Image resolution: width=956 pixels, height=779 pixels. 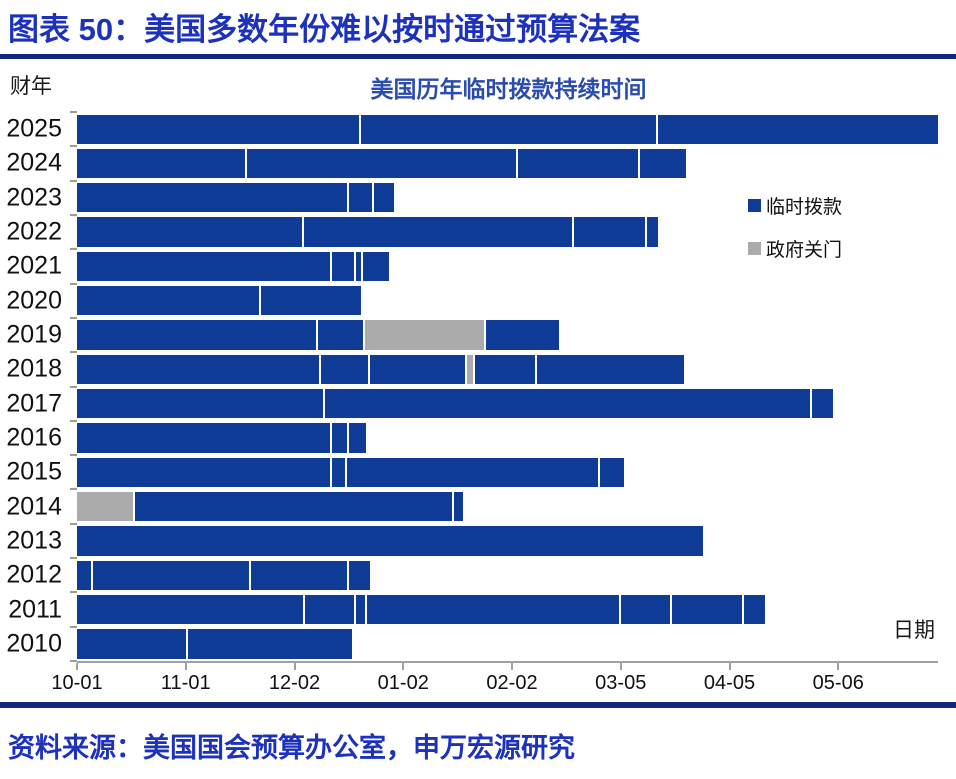 I want to click on y-tick-label: 2018, so click(x=34, y=368).